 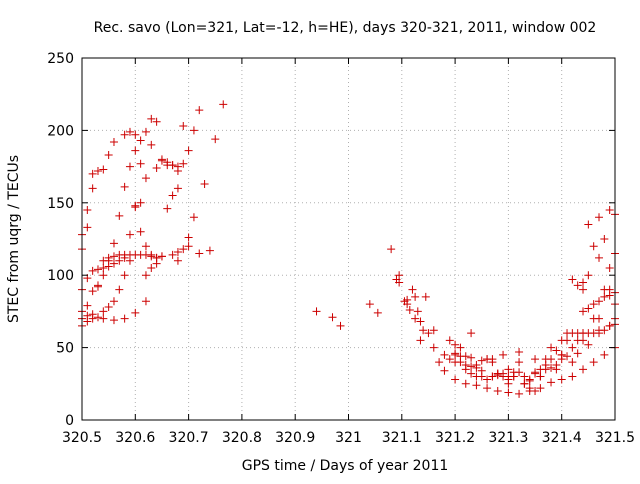 I want to click on x-tick-label: 321.5, so click(x=615, y=438).